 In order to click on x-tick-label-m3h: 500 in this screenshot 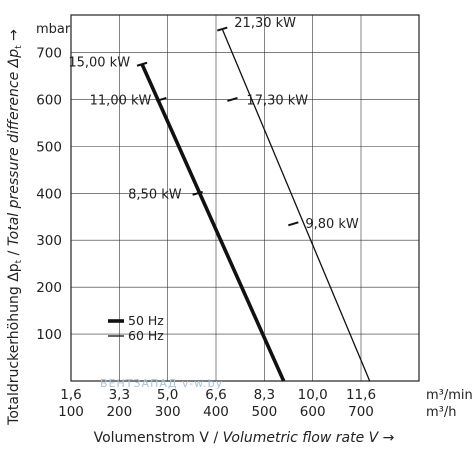, I will do `click(264, 412)`.